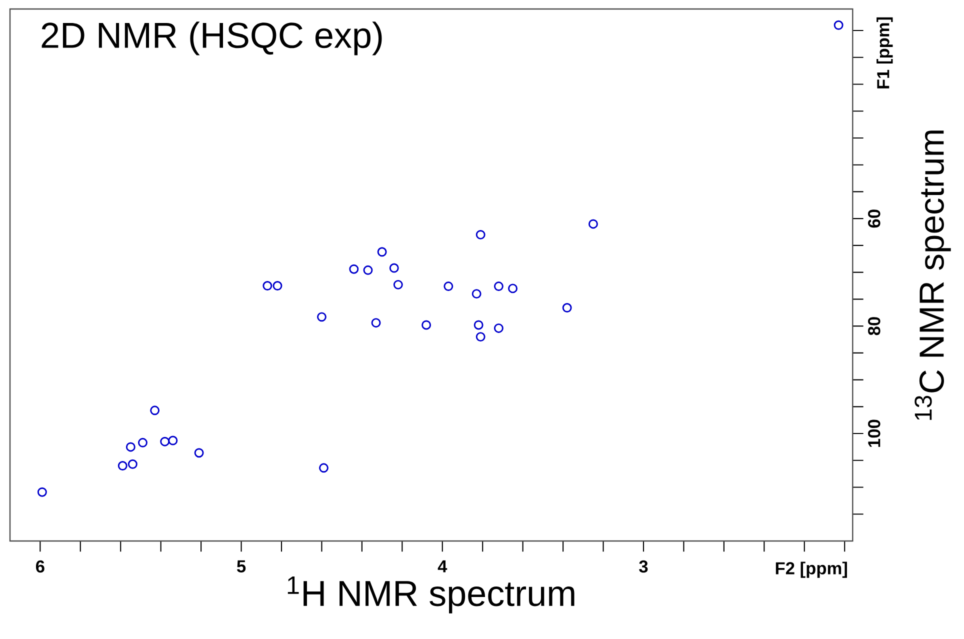 This screenshot has height=639, width=964. Describe the element at coordinates (443, 566) in the screenshot. I see `x-tick-label: 4` at that location.